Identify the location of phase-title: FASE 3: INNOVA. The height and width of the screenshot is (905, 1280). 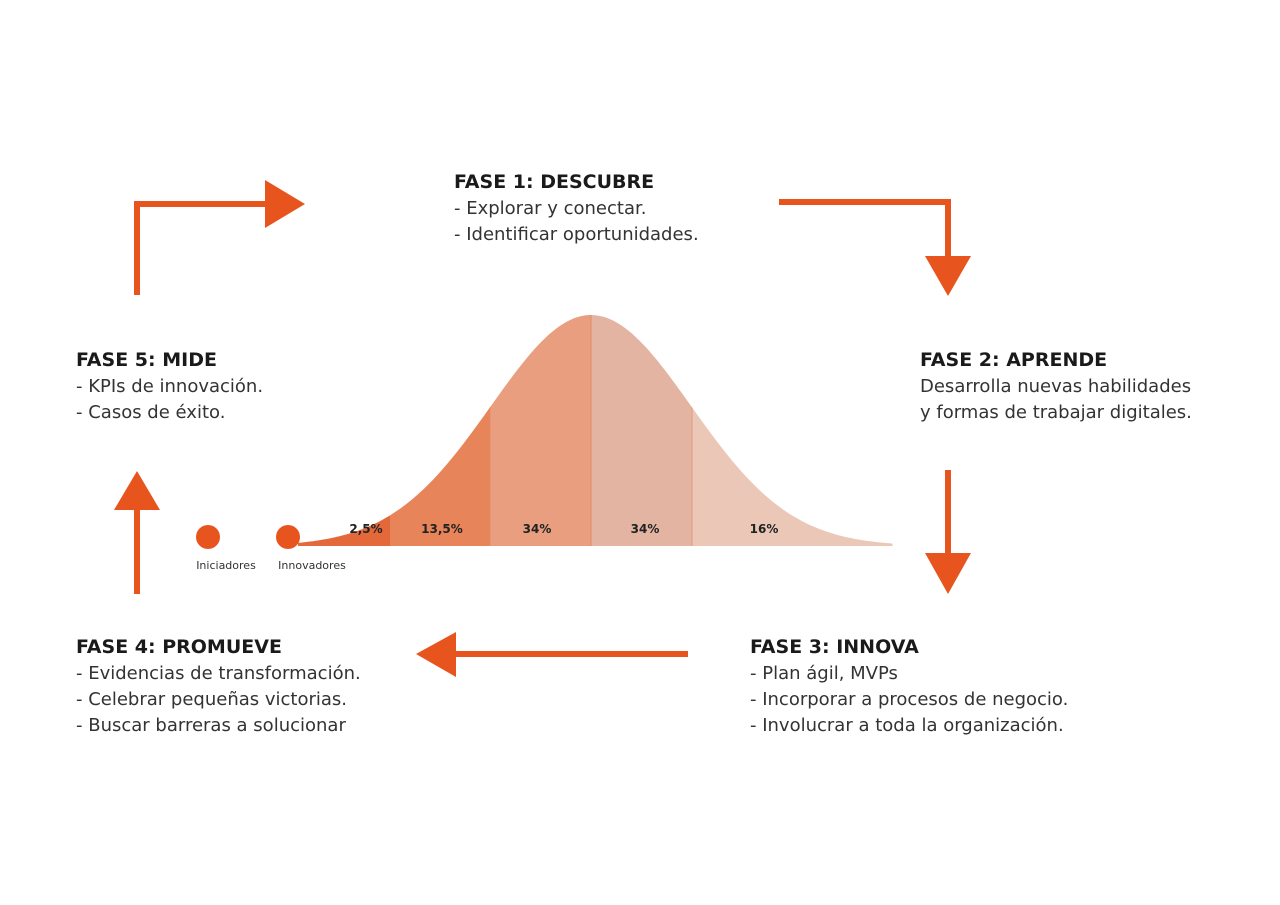
(834, 647).